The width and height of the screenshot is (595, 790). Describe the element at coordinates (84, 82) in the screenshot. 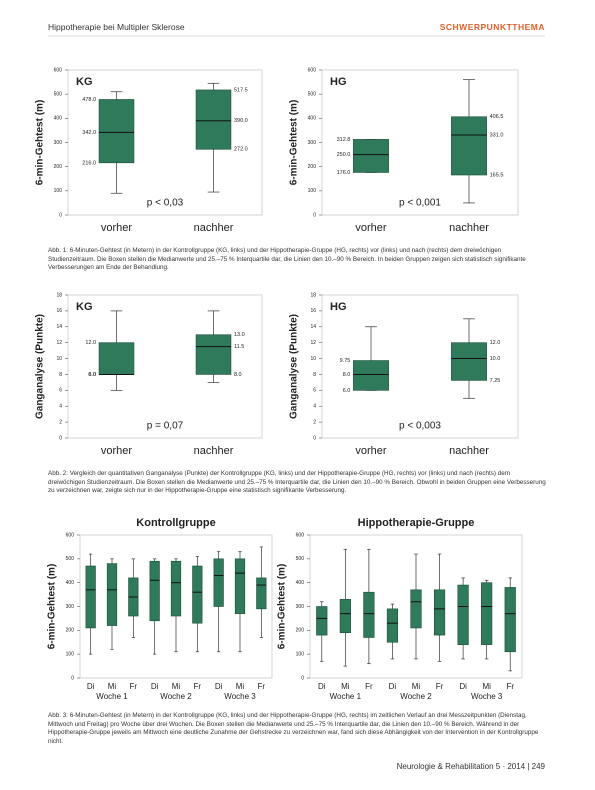

I see `panel-label: KG` at that location.